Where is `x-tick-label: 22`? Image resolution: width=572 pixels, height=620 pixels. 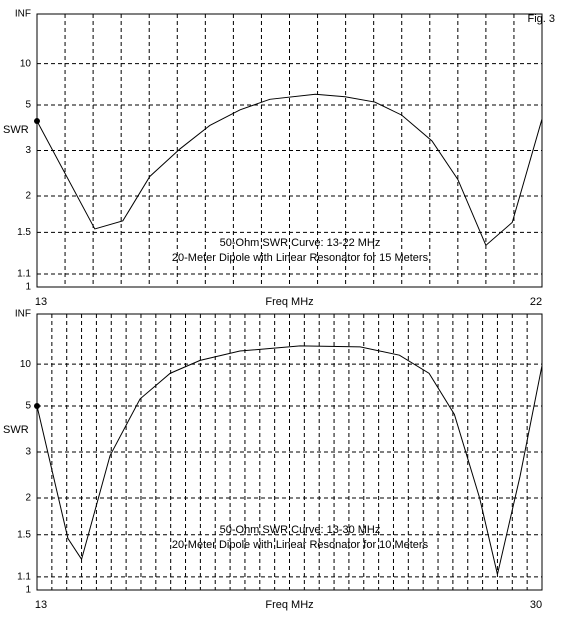 x-tick-label: 22 is located at coordinates (536, 302).